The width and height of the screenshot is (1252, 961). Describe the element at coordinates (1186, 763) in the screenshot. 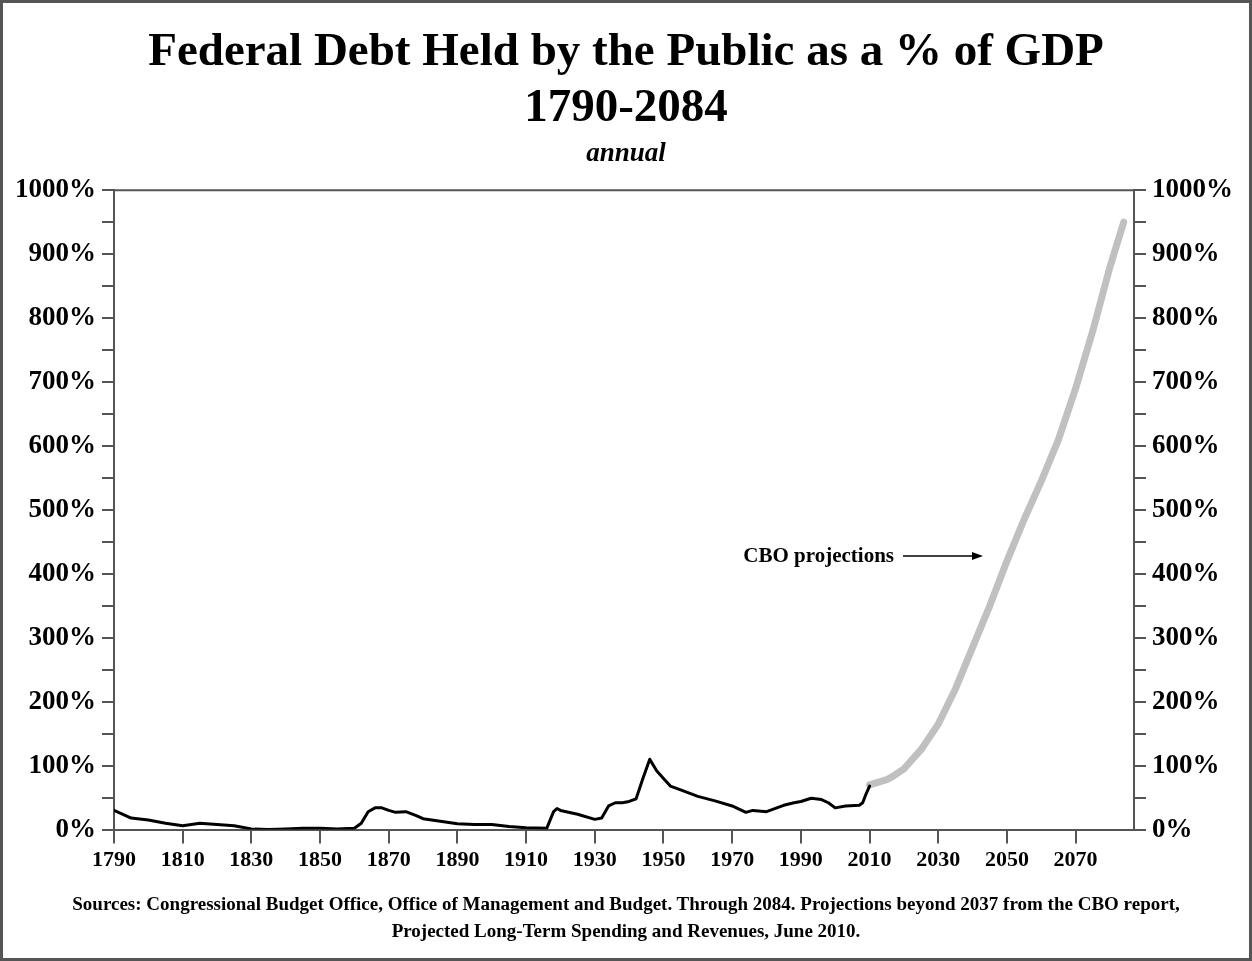

I see `y2-tick-label: 100%` at that location.